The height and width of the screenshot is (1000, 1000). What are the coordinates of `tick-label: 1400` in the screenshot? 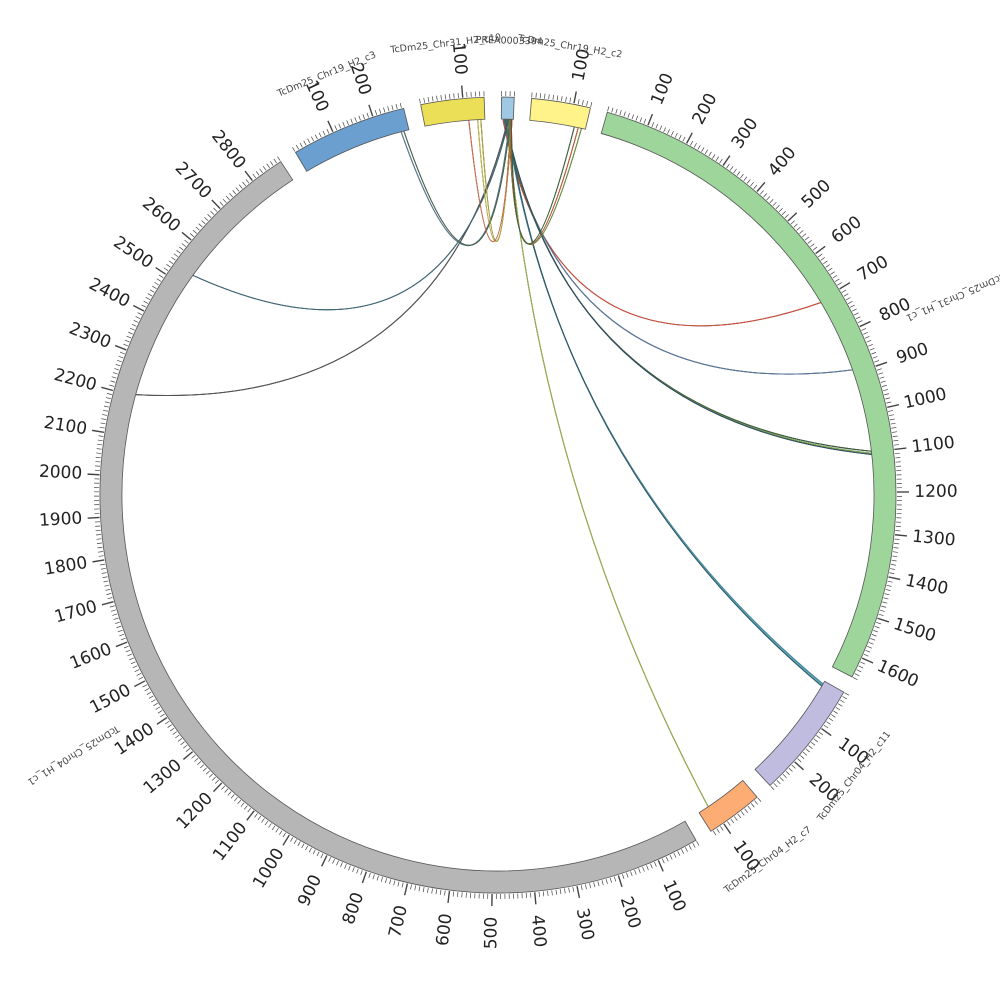 It's located at (926, 585).